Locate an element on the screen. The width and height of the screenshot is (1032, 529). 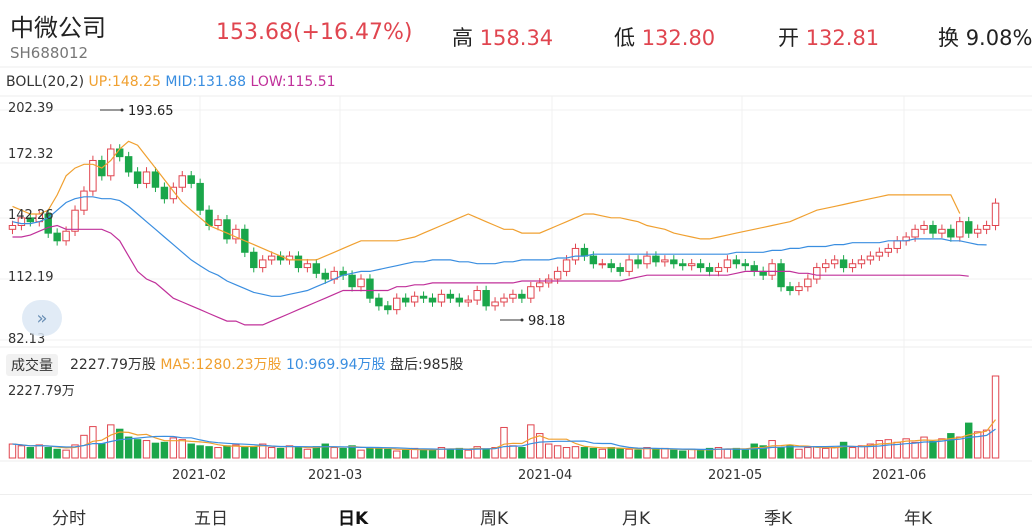
y-tick: 142.26 is located at coordinates (31, 215).